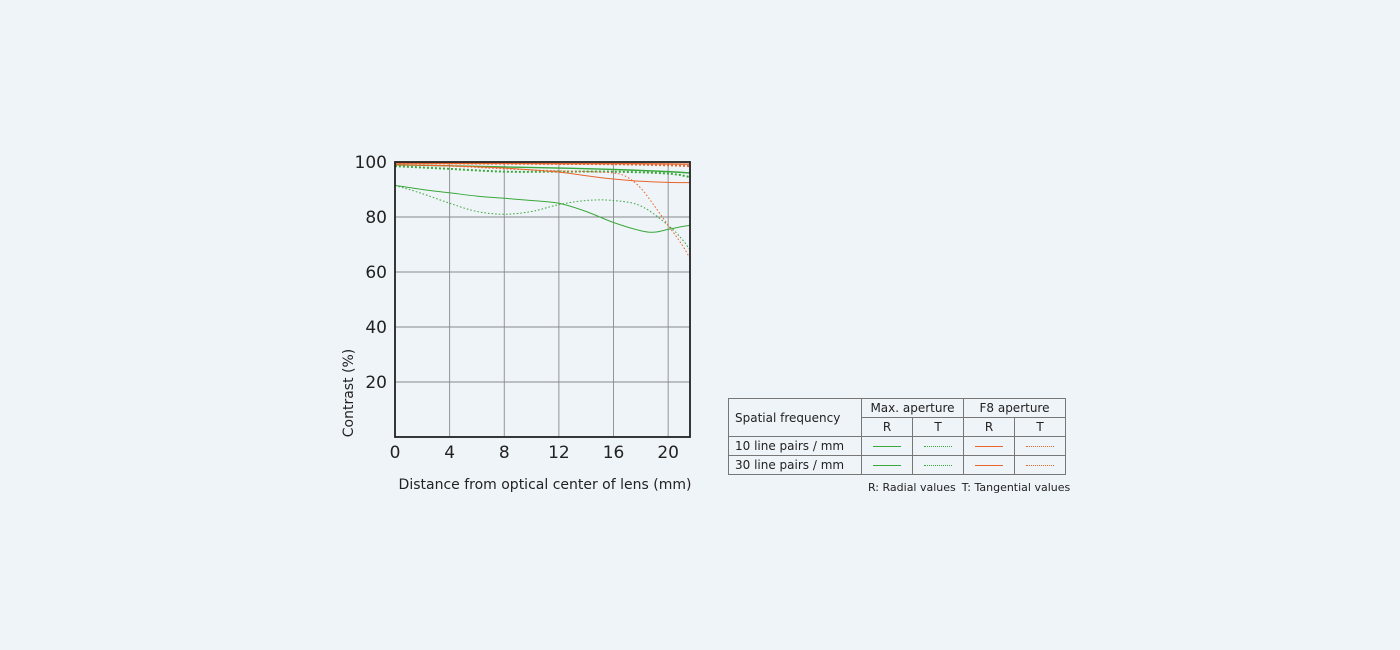  I want to click on legend-note-tangential: T: Tangential values, so click(1016, 487).